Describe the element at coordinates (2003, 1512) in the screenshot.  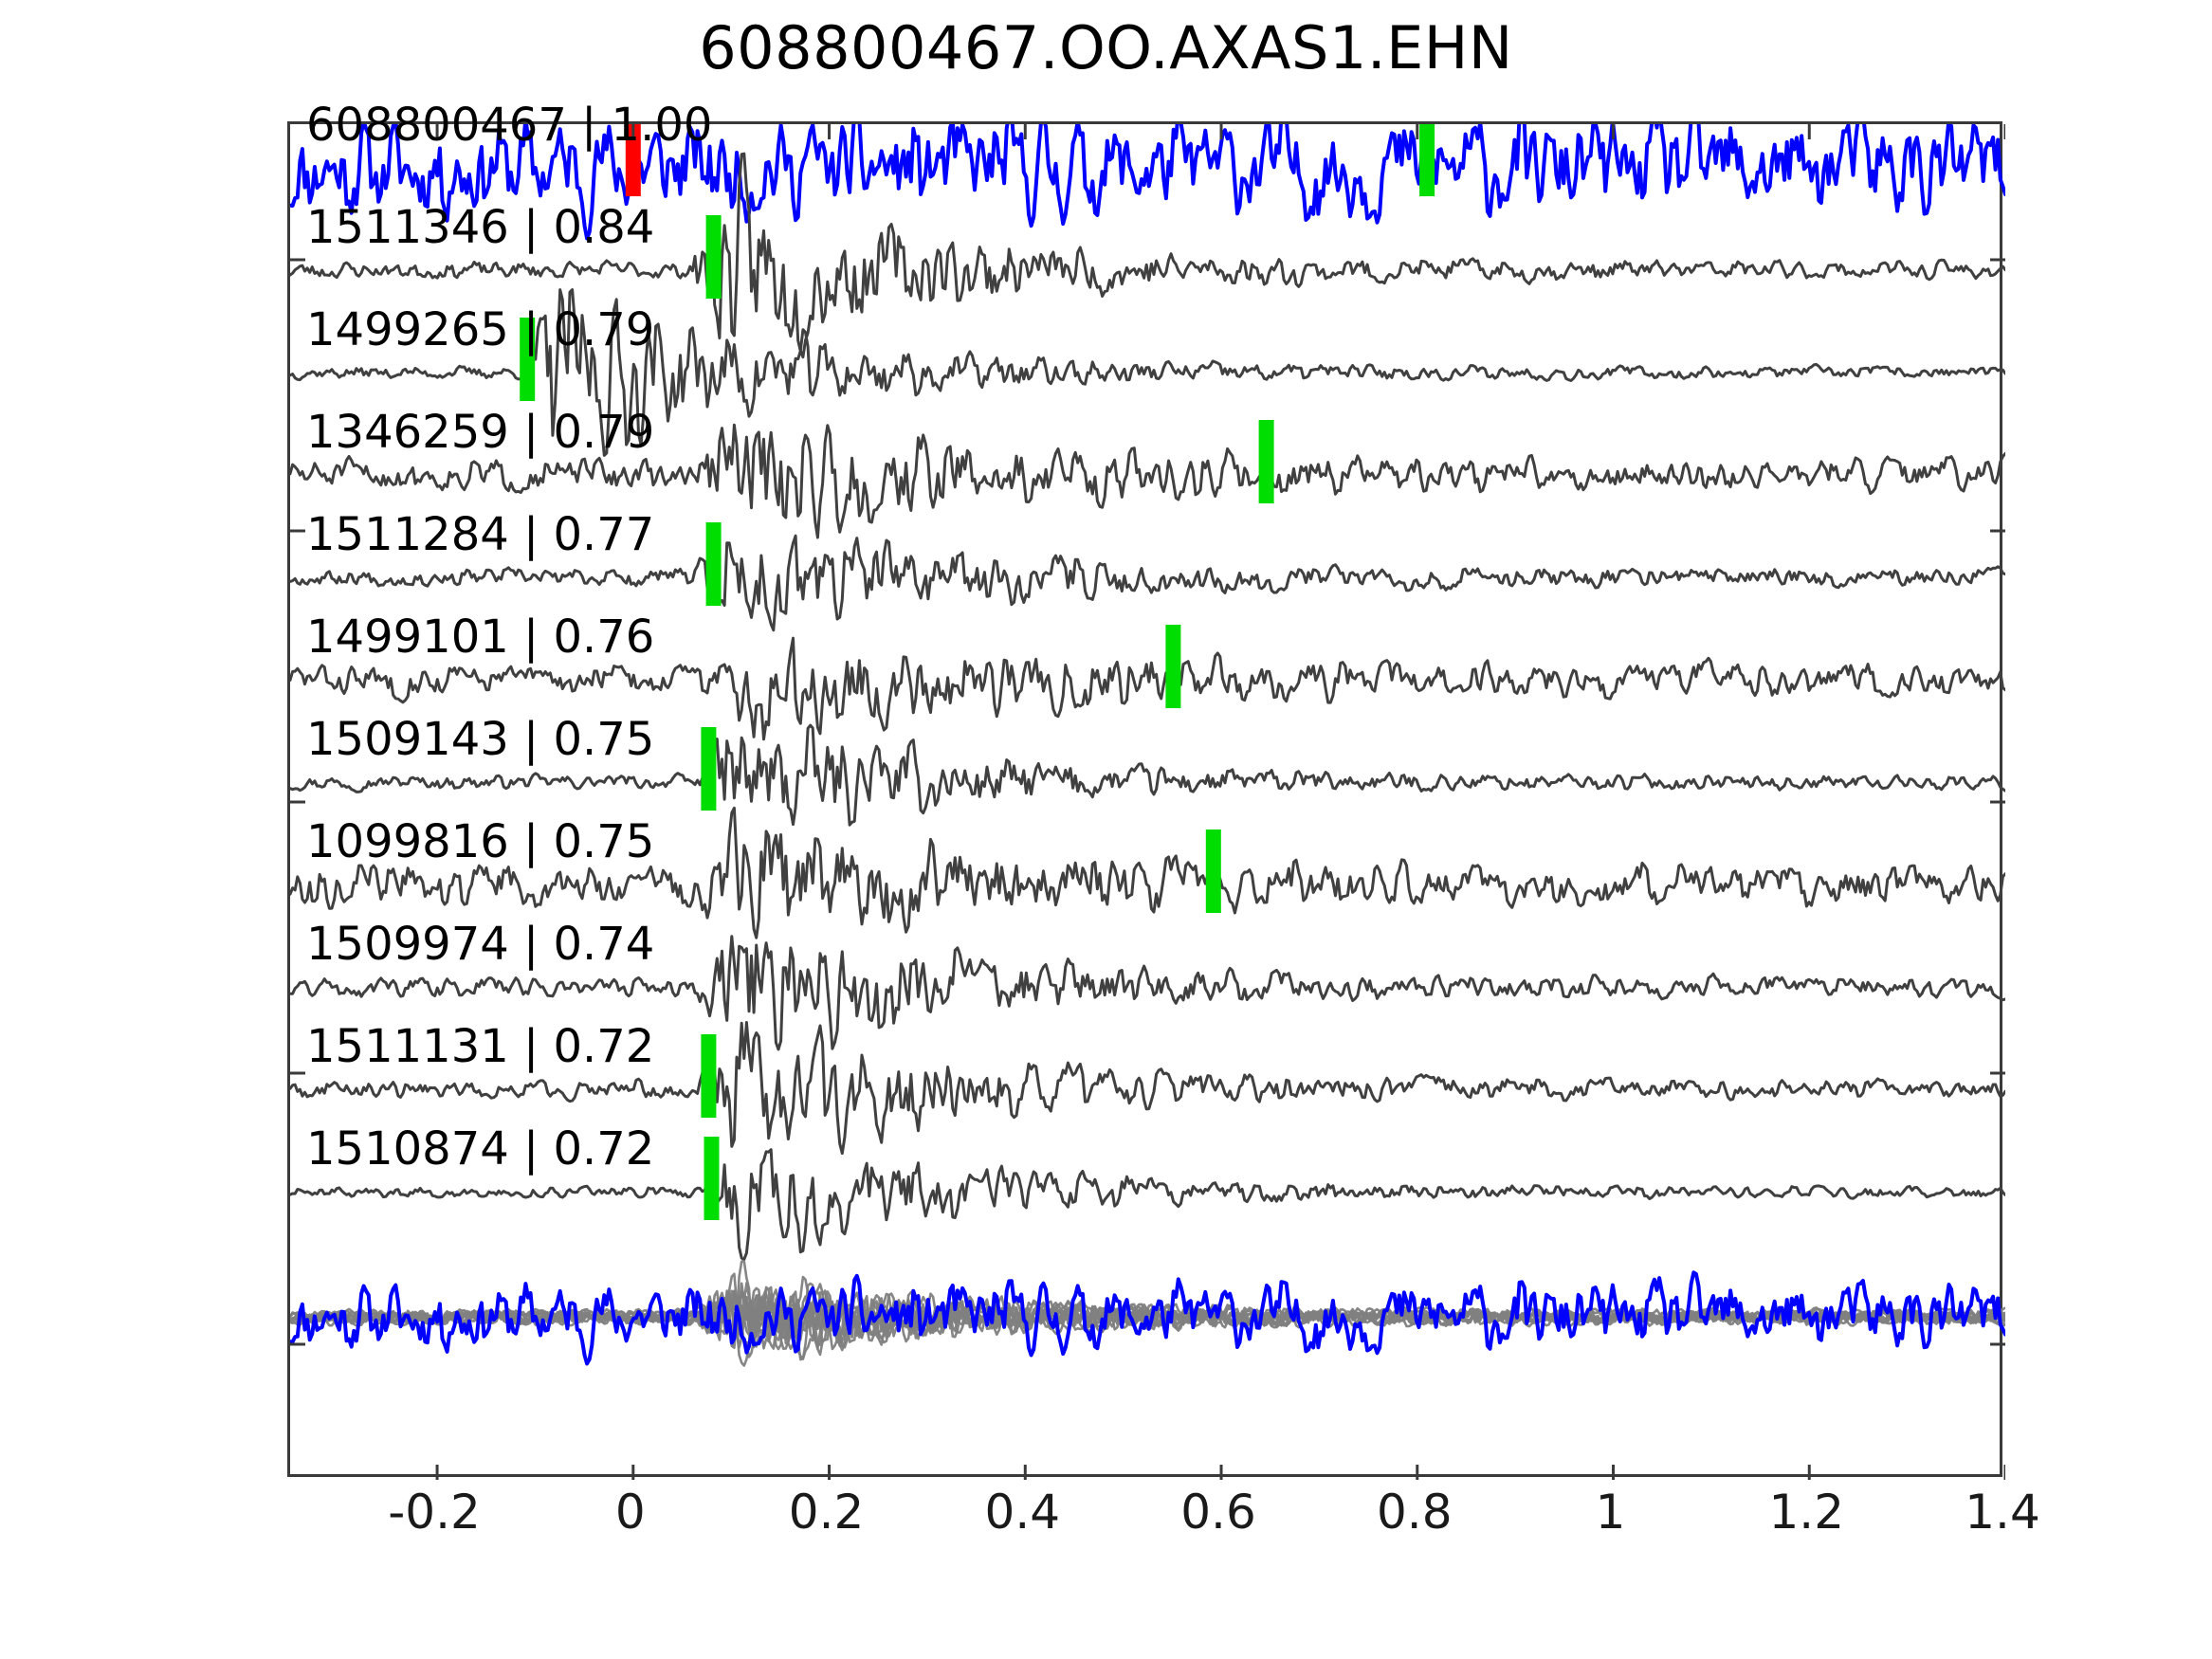
I see `x-tick-label-1.4: 1.4` at that location.